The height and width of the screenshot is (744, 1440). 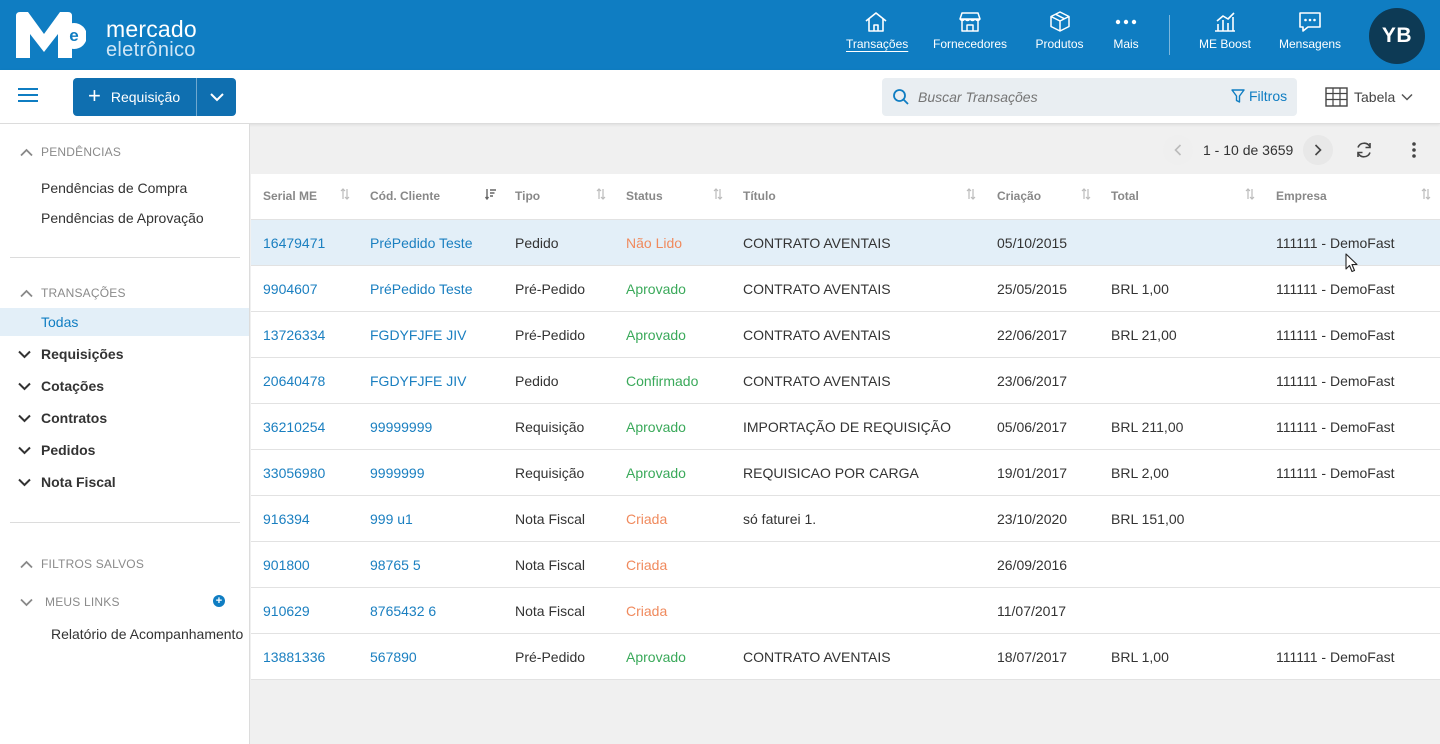 What do you see at coordinates (290, 196) in the screenshot?
I see `column-header-serial: Serial ME` at bounding box center [290, 196].